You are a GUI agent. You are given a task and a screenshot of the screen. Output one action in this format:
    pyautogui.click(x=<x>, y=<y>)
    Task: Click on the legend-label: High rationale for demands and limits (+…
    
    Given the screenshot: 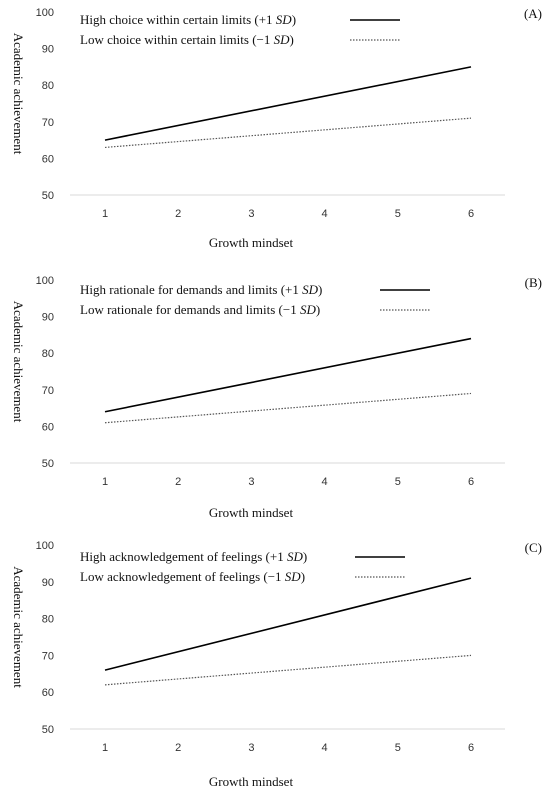 What is the action you would take?
    pyautogui.click(x=201, y=289)
    